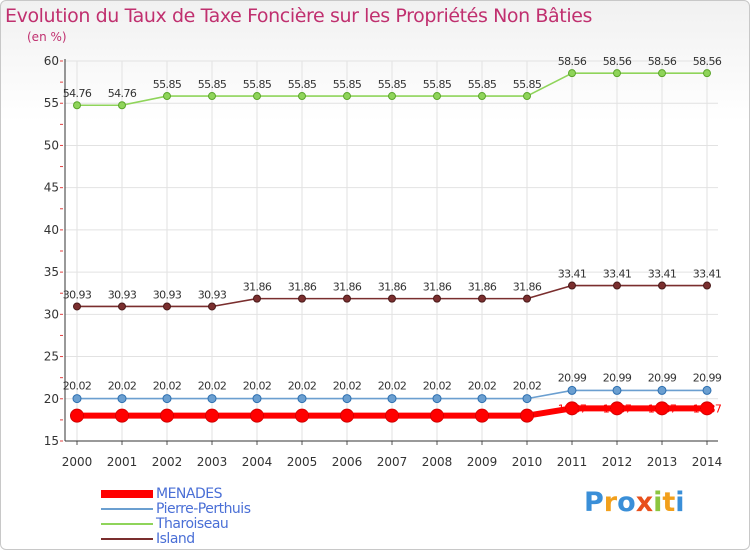 The width and height of the screenshot is (750, 550). I want to click on y-tick-label: 60, so click(51, 61).